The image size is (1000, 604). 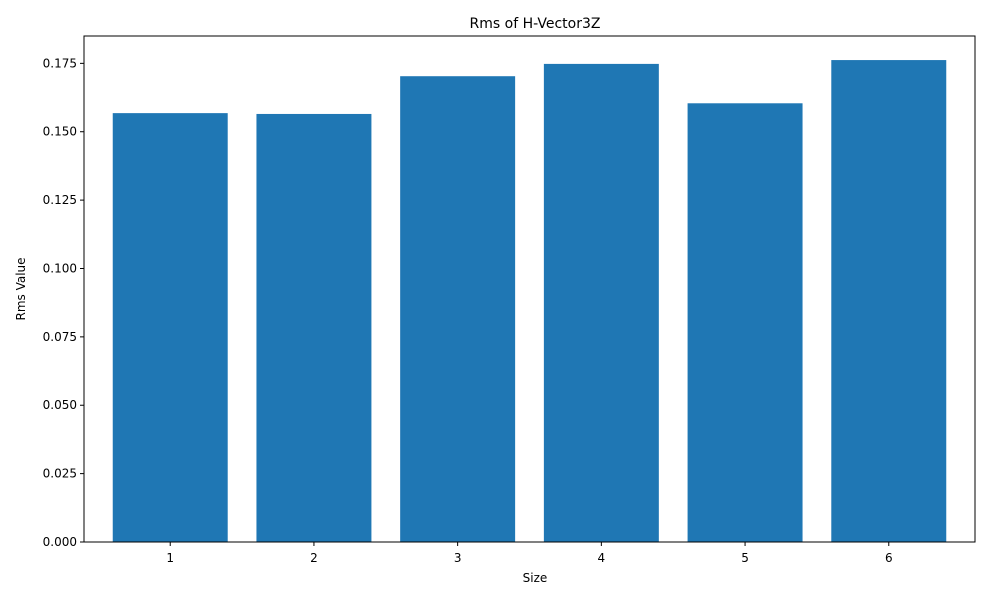 I want to click on y-axis-label: Rms Value, so click(x=21, y=288).